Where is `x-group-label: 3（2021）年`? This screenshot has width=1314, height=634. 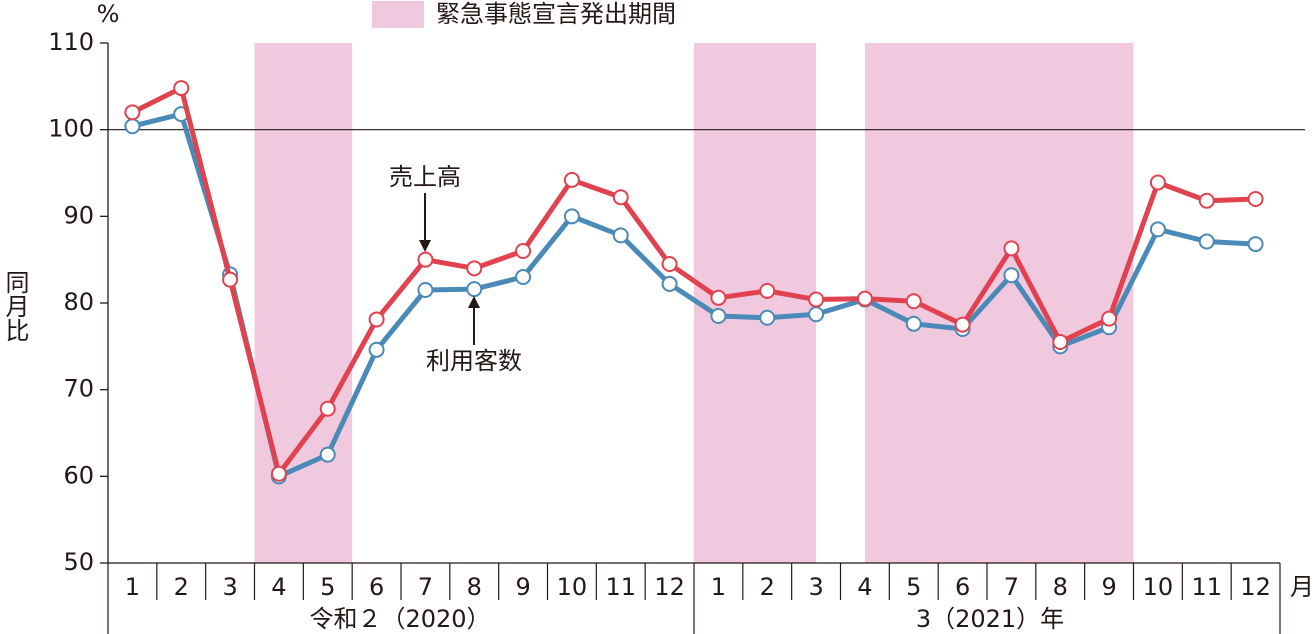 x-group-label: 3（2021）年 is located at coordinates (990, 619).